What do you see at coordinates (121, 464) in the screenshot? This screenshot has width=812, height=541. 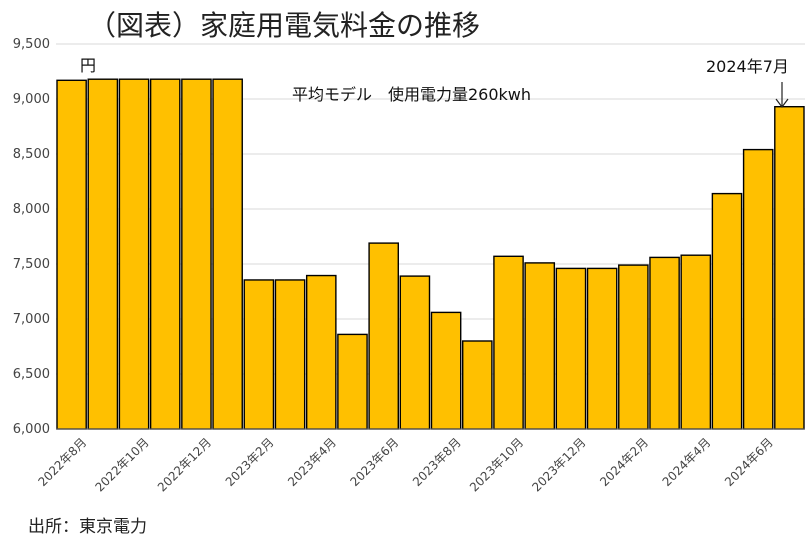 I see `x-tick-label: 2022年10月` at bounding box center [121, 464].